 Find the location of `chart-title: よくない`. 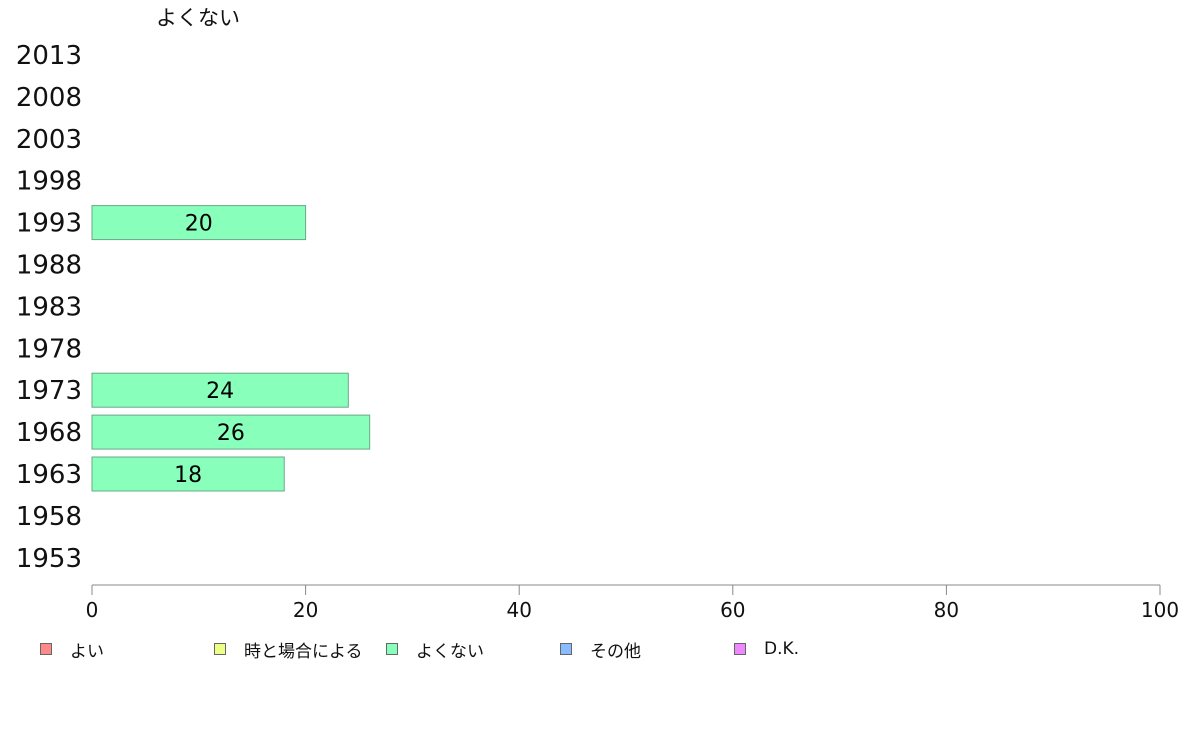

chart-title: よくない is located at coordinates (198, 18).